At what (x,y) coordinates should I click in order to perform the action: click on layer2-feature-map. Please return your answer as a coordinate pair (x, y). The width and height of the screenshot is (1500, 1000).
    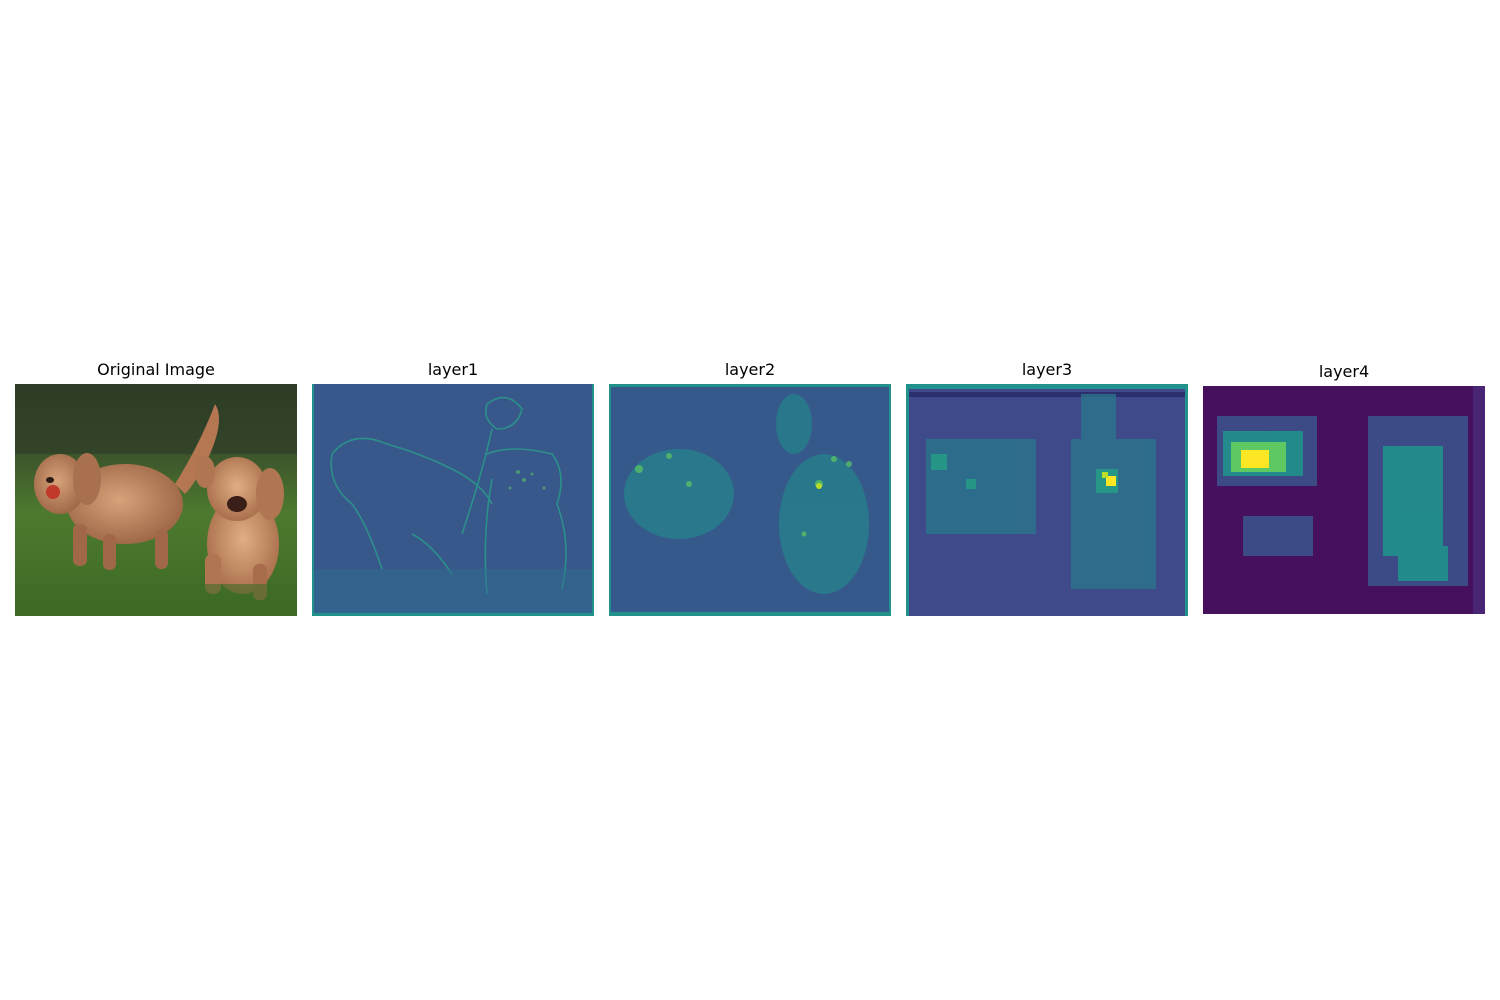
    Looking at the image, I should click on (750, 500).